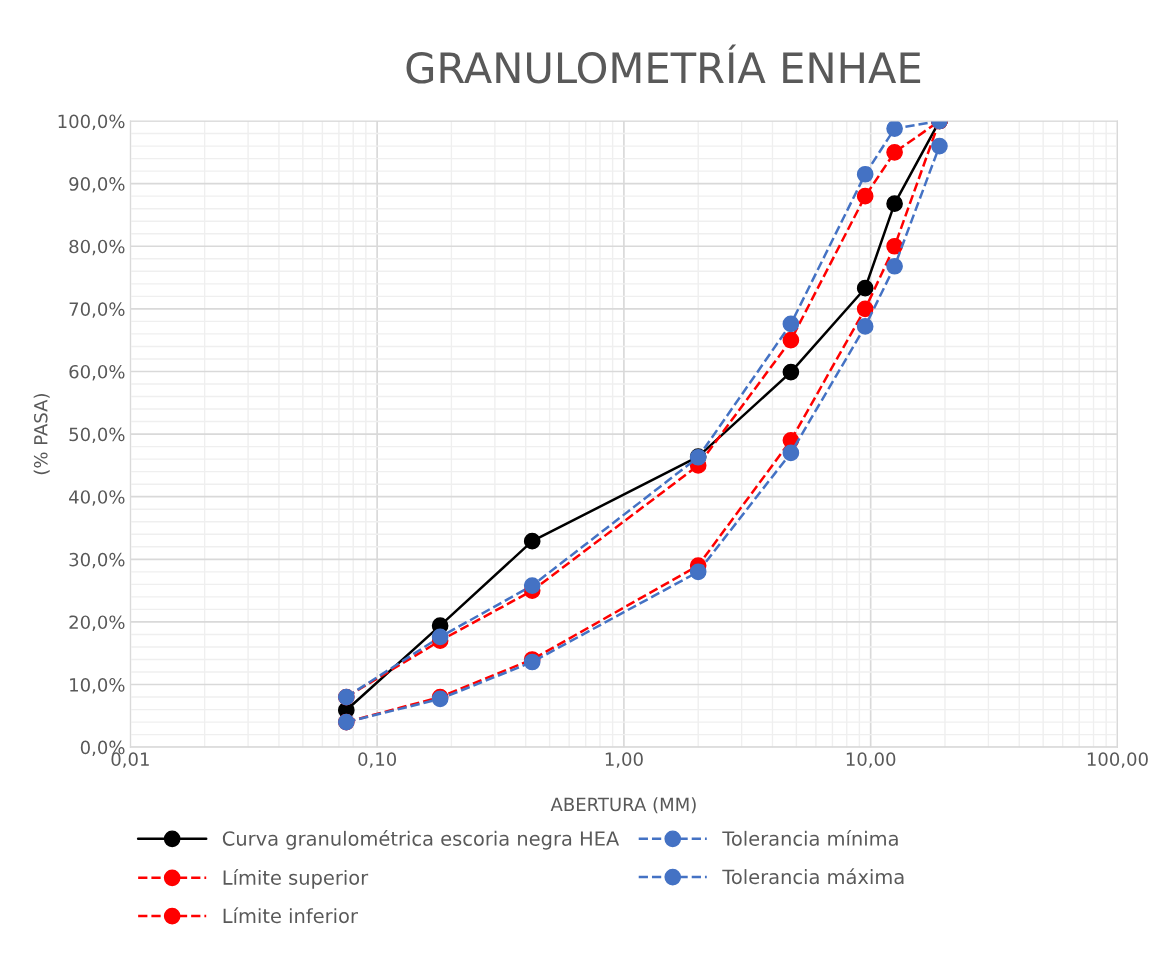 The width and height of the screenshot is (1164, 953). Describe the element at coordinates (663, 64) in the screenshot. I see `chart-title: GRANULOMETRÍA ENHAE` at that location.